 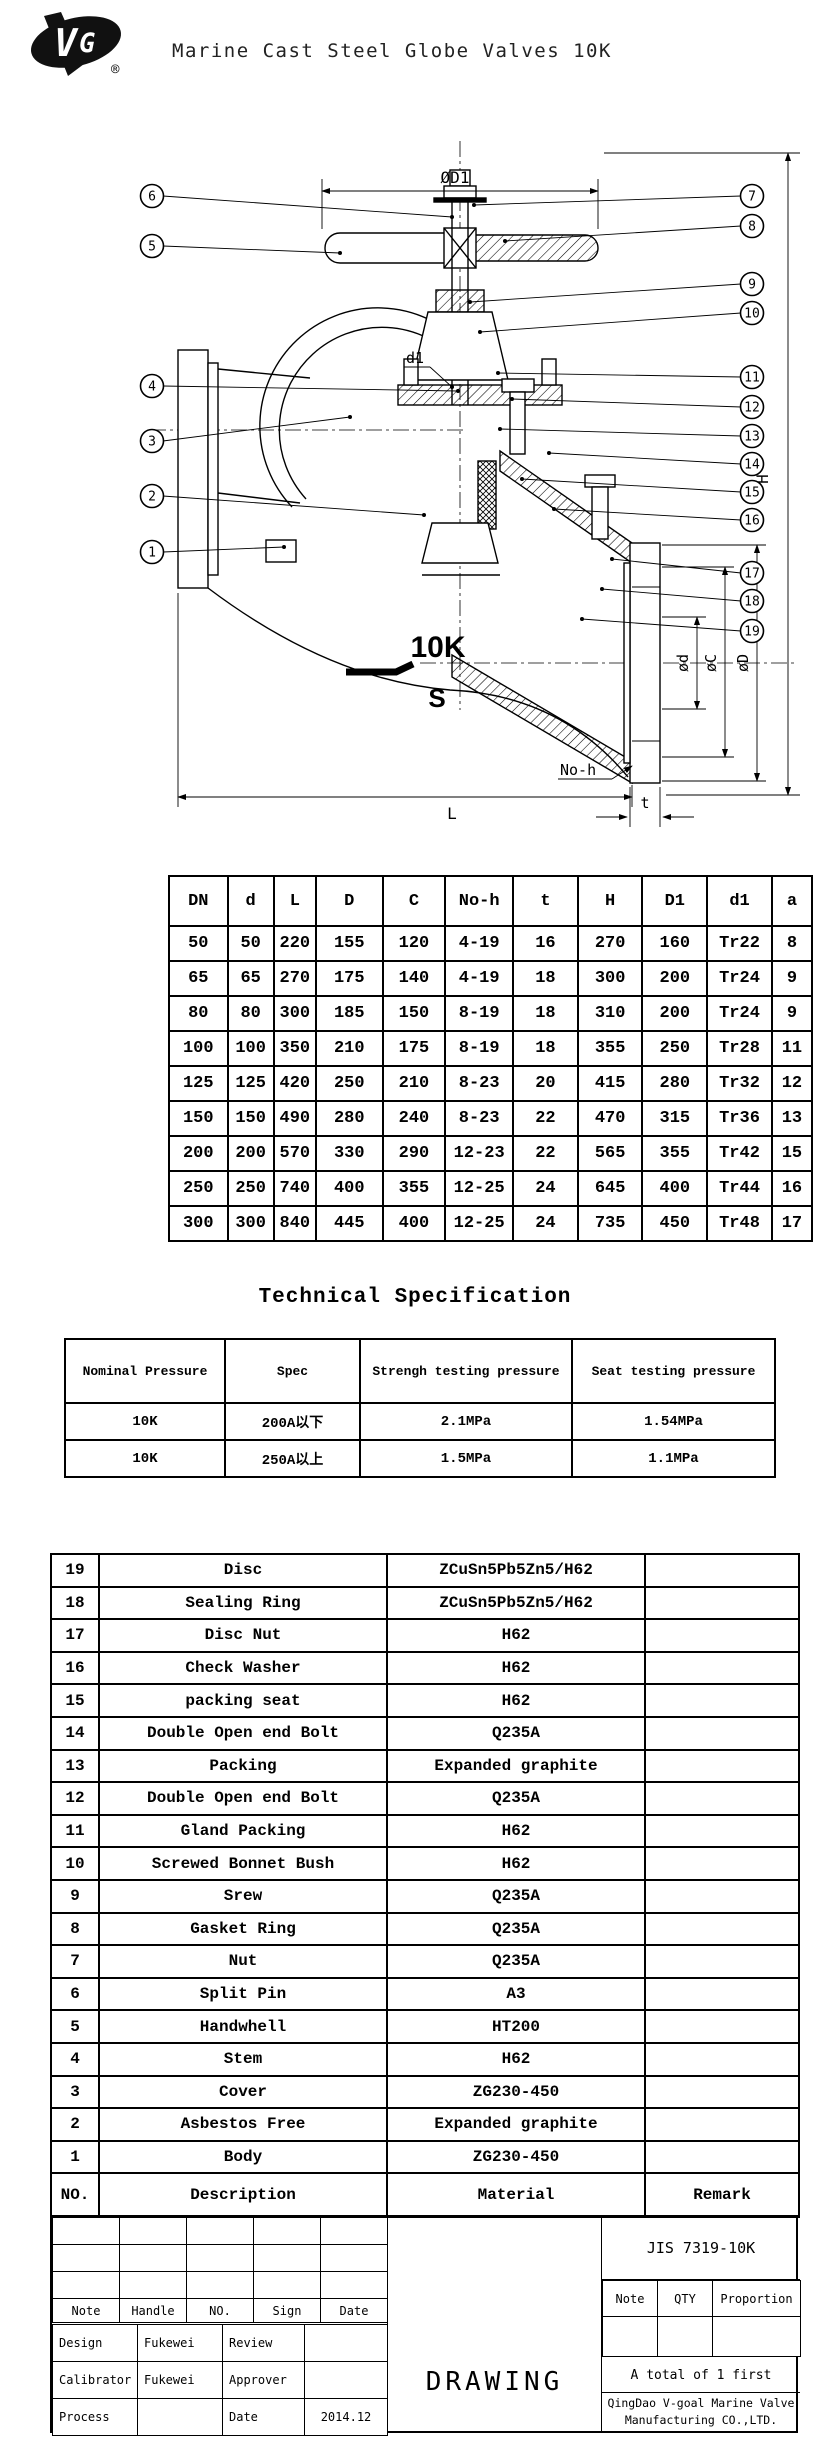 I want to click on cell: 125, so click(x=198, y=1083).